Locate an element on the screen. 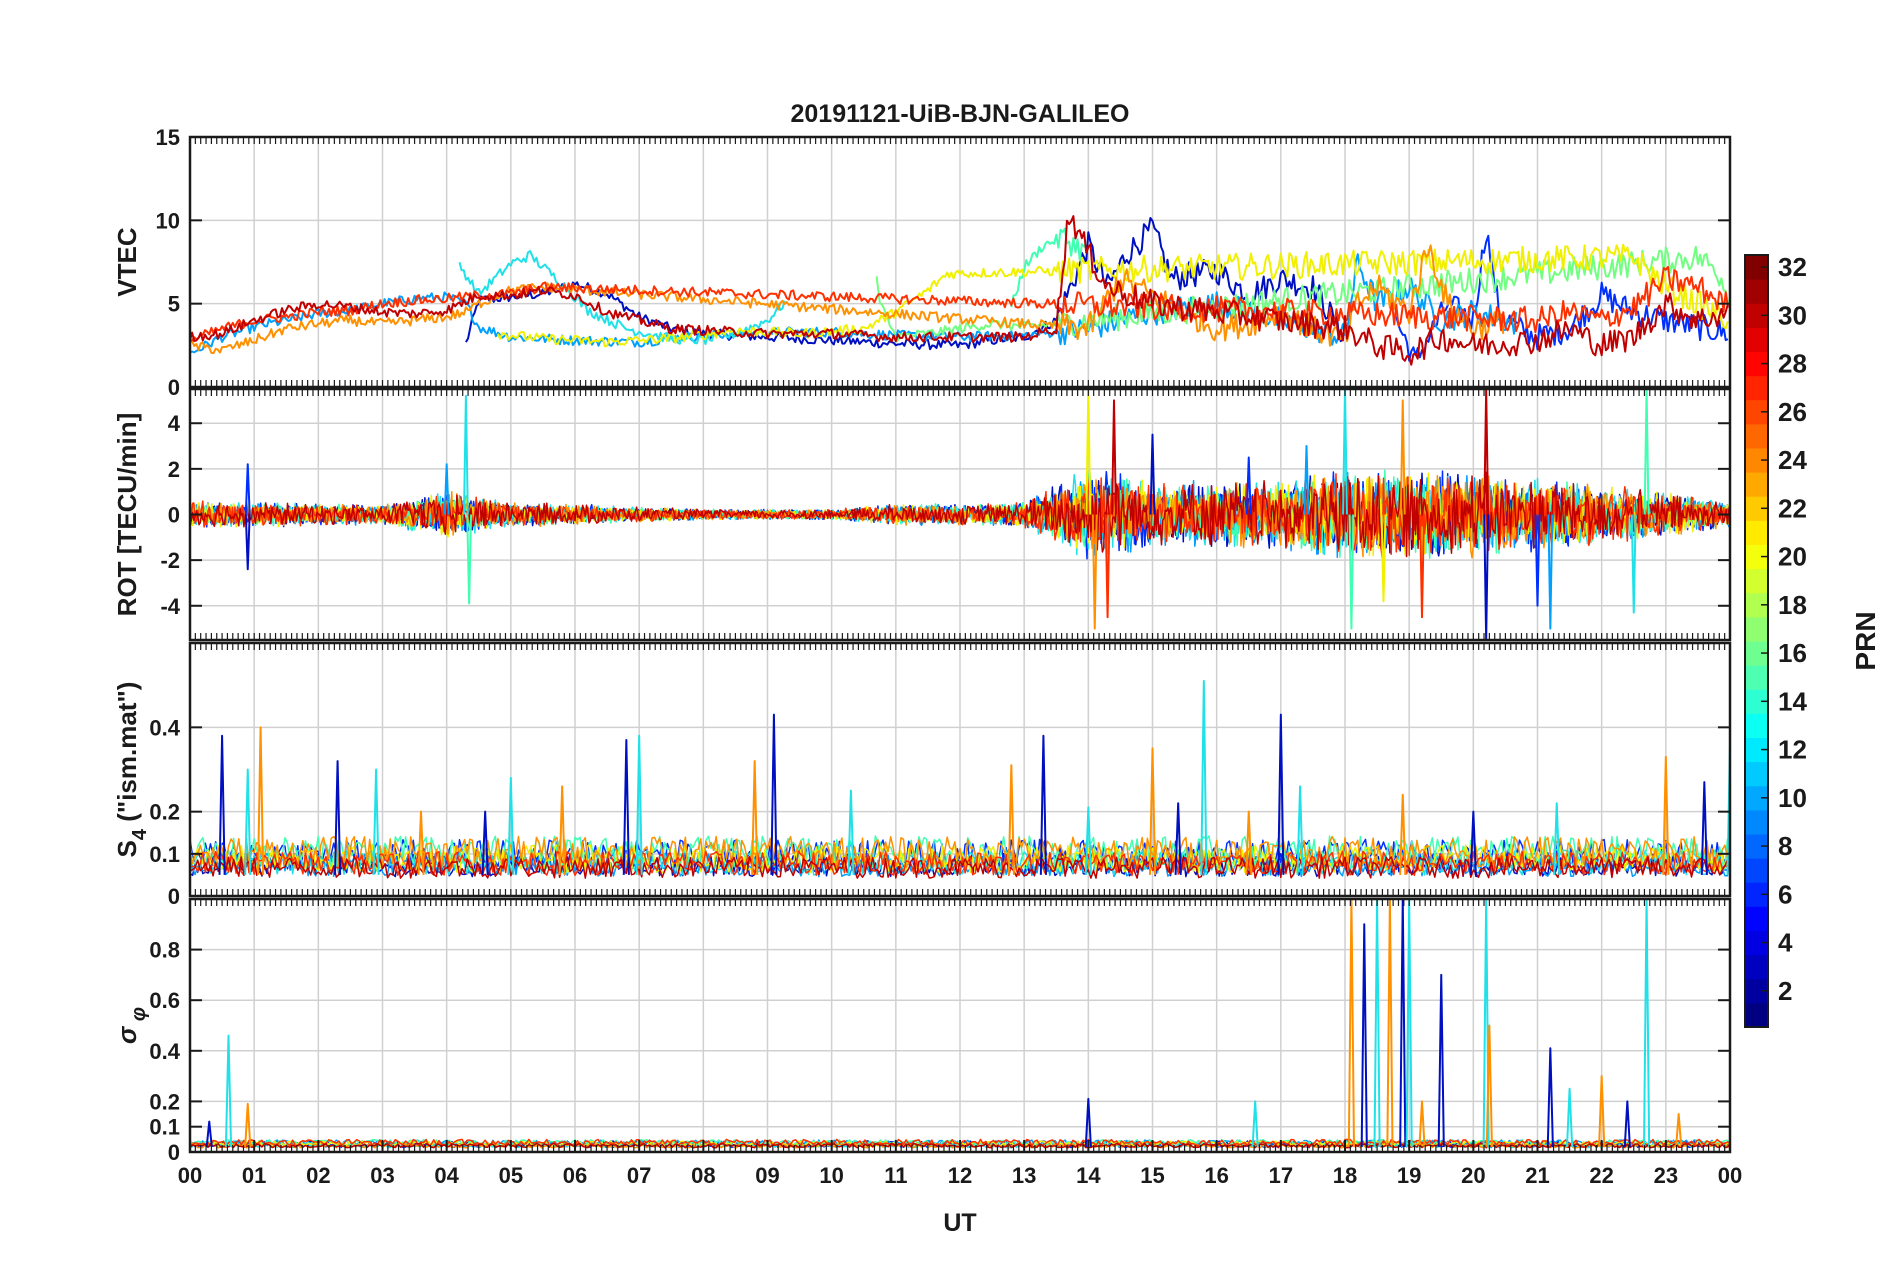 The image size is (1902, 1272). colorbar-label: PRN is located at coordinates (1865, 640).